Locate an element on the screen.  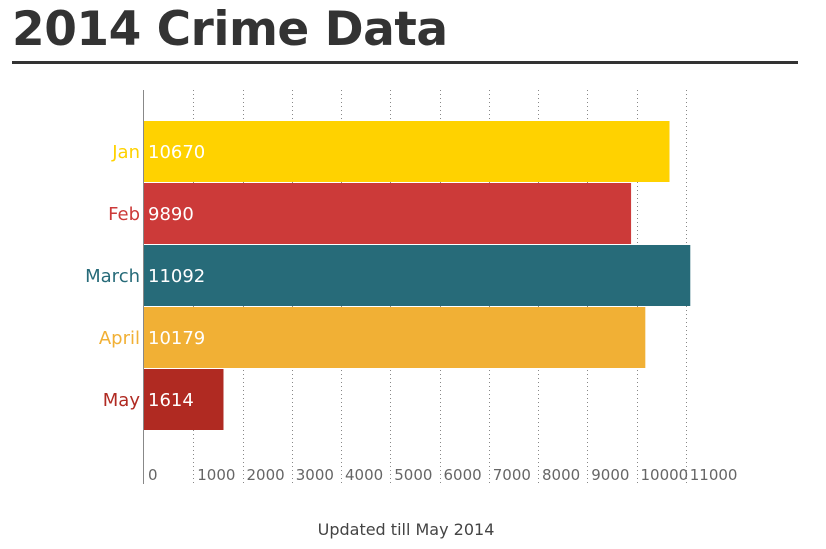
x-tick-label: 6000 is located at coordinates (463, 475).